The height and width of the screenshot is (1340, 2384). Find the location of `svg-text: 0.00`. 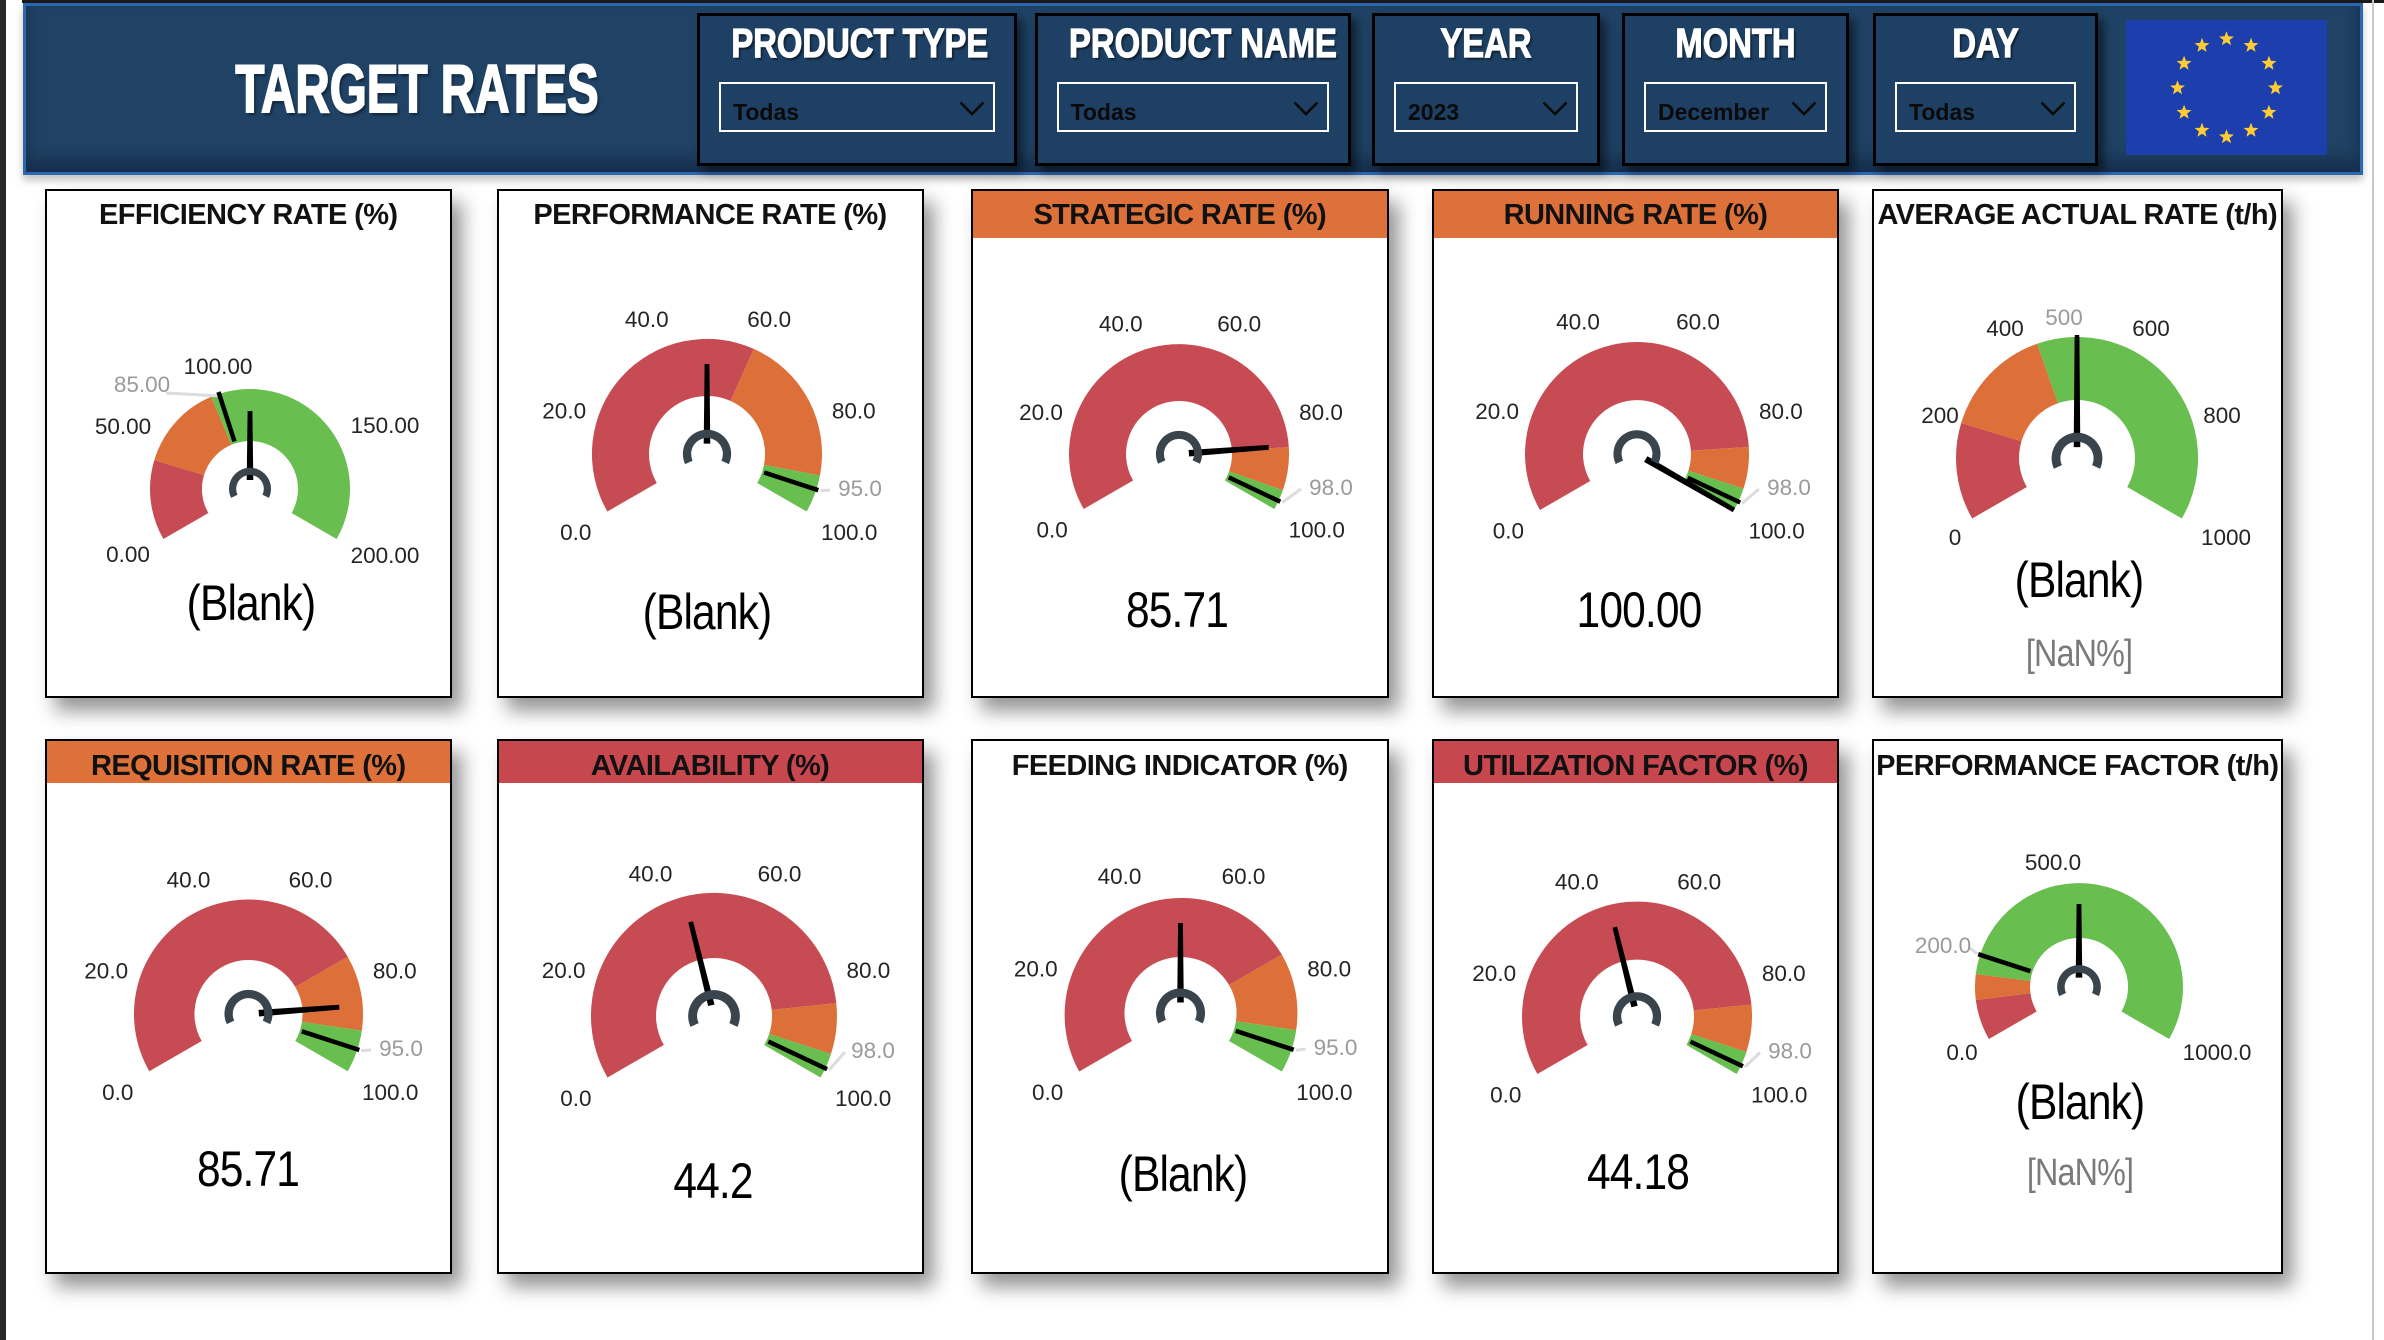

svg-text: 0.00 is located at coordinates (128, 554).